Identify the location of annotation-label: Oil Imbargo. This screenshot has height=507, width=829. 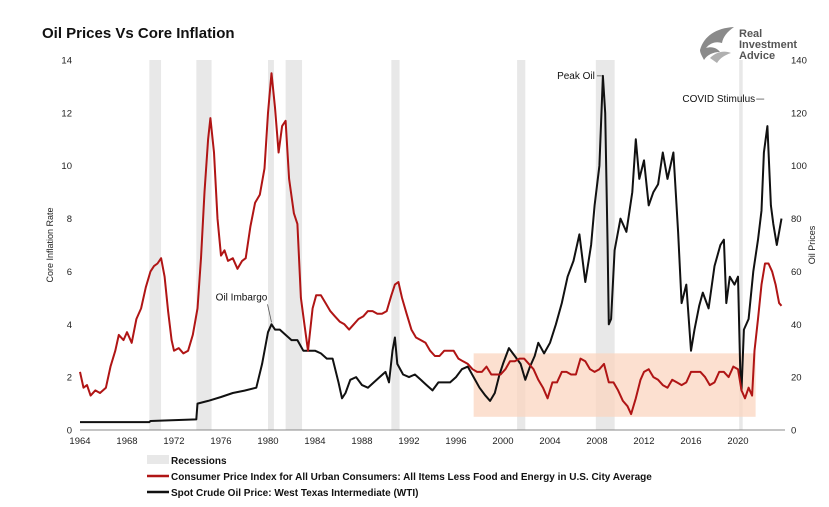
(242, 297).